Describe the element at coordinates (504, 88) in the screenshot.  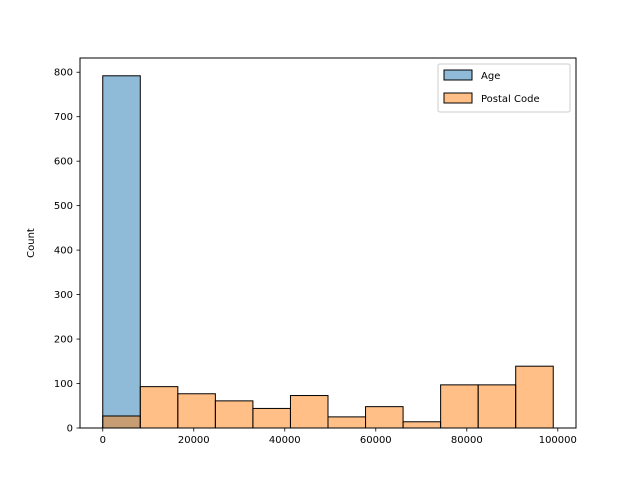
I see `legend: Age Postal Code` at that location.